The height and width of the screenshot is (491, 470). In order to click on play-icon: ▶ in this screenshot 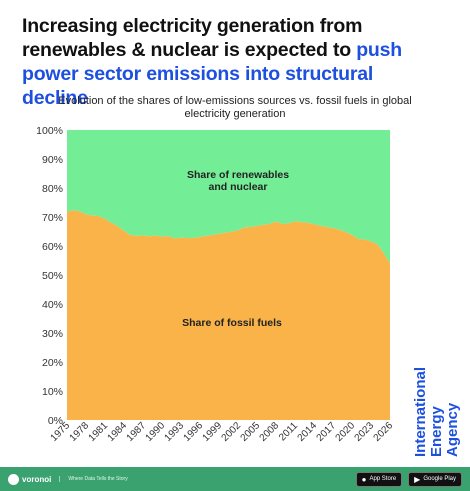, I will do `click(417, 479)`.